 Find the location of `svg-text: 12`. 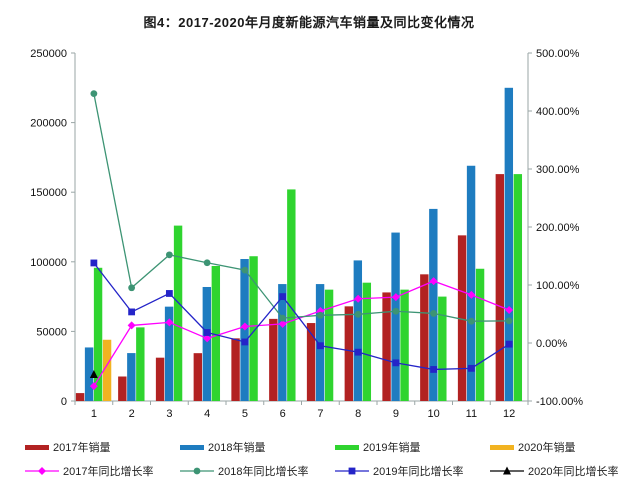

svg-text: 12 is located at coordinates (509, 414).